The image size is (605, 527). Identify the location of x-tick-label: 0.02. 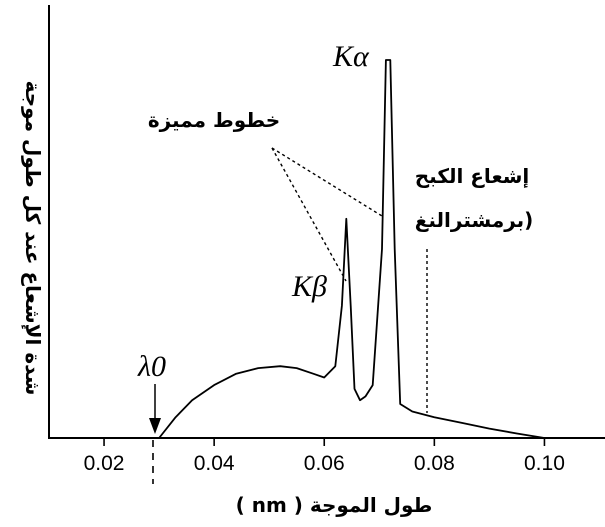
(104, 463).